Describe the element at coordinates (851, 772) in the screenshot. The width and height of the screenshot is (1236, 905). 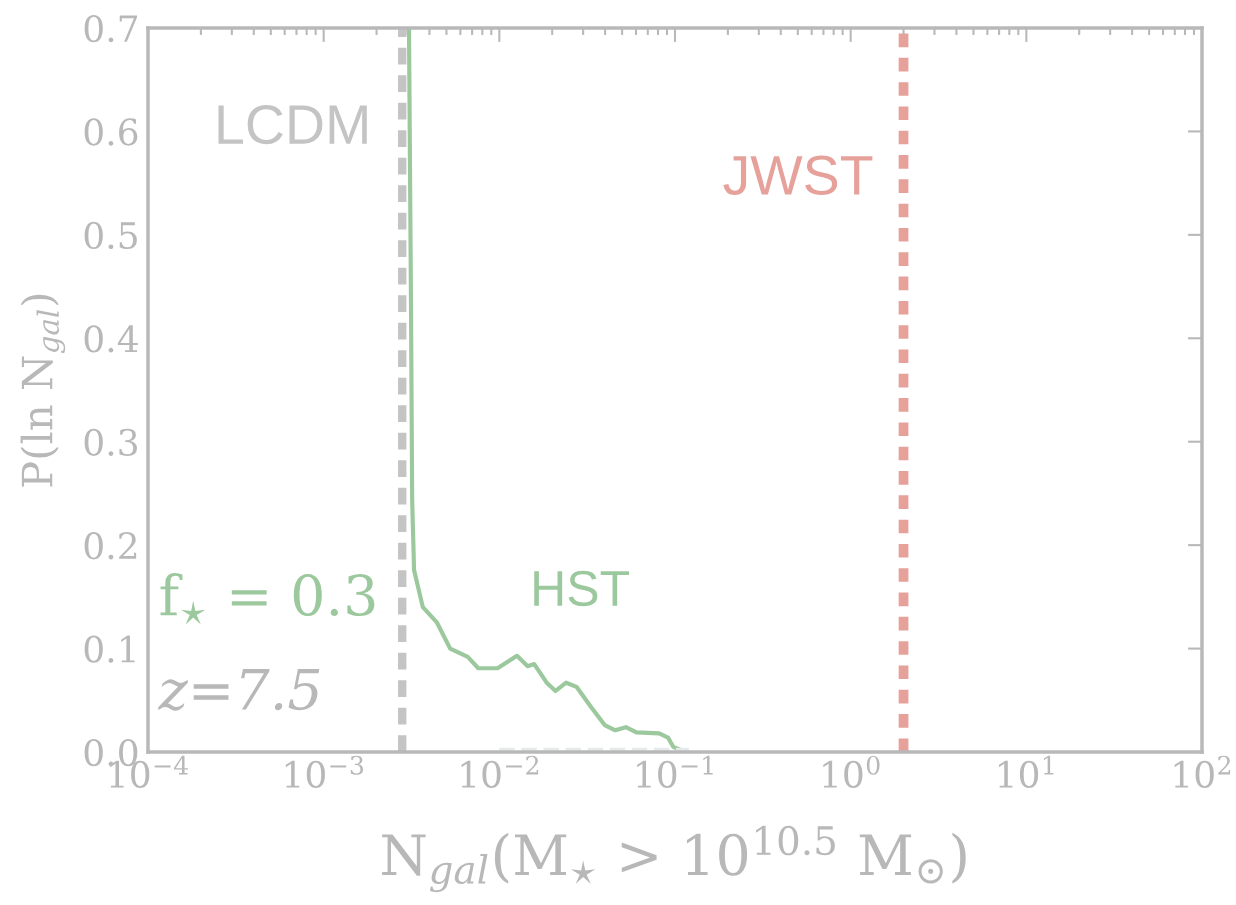
I see `x-tick-label: 10$^{0}$` at that location.